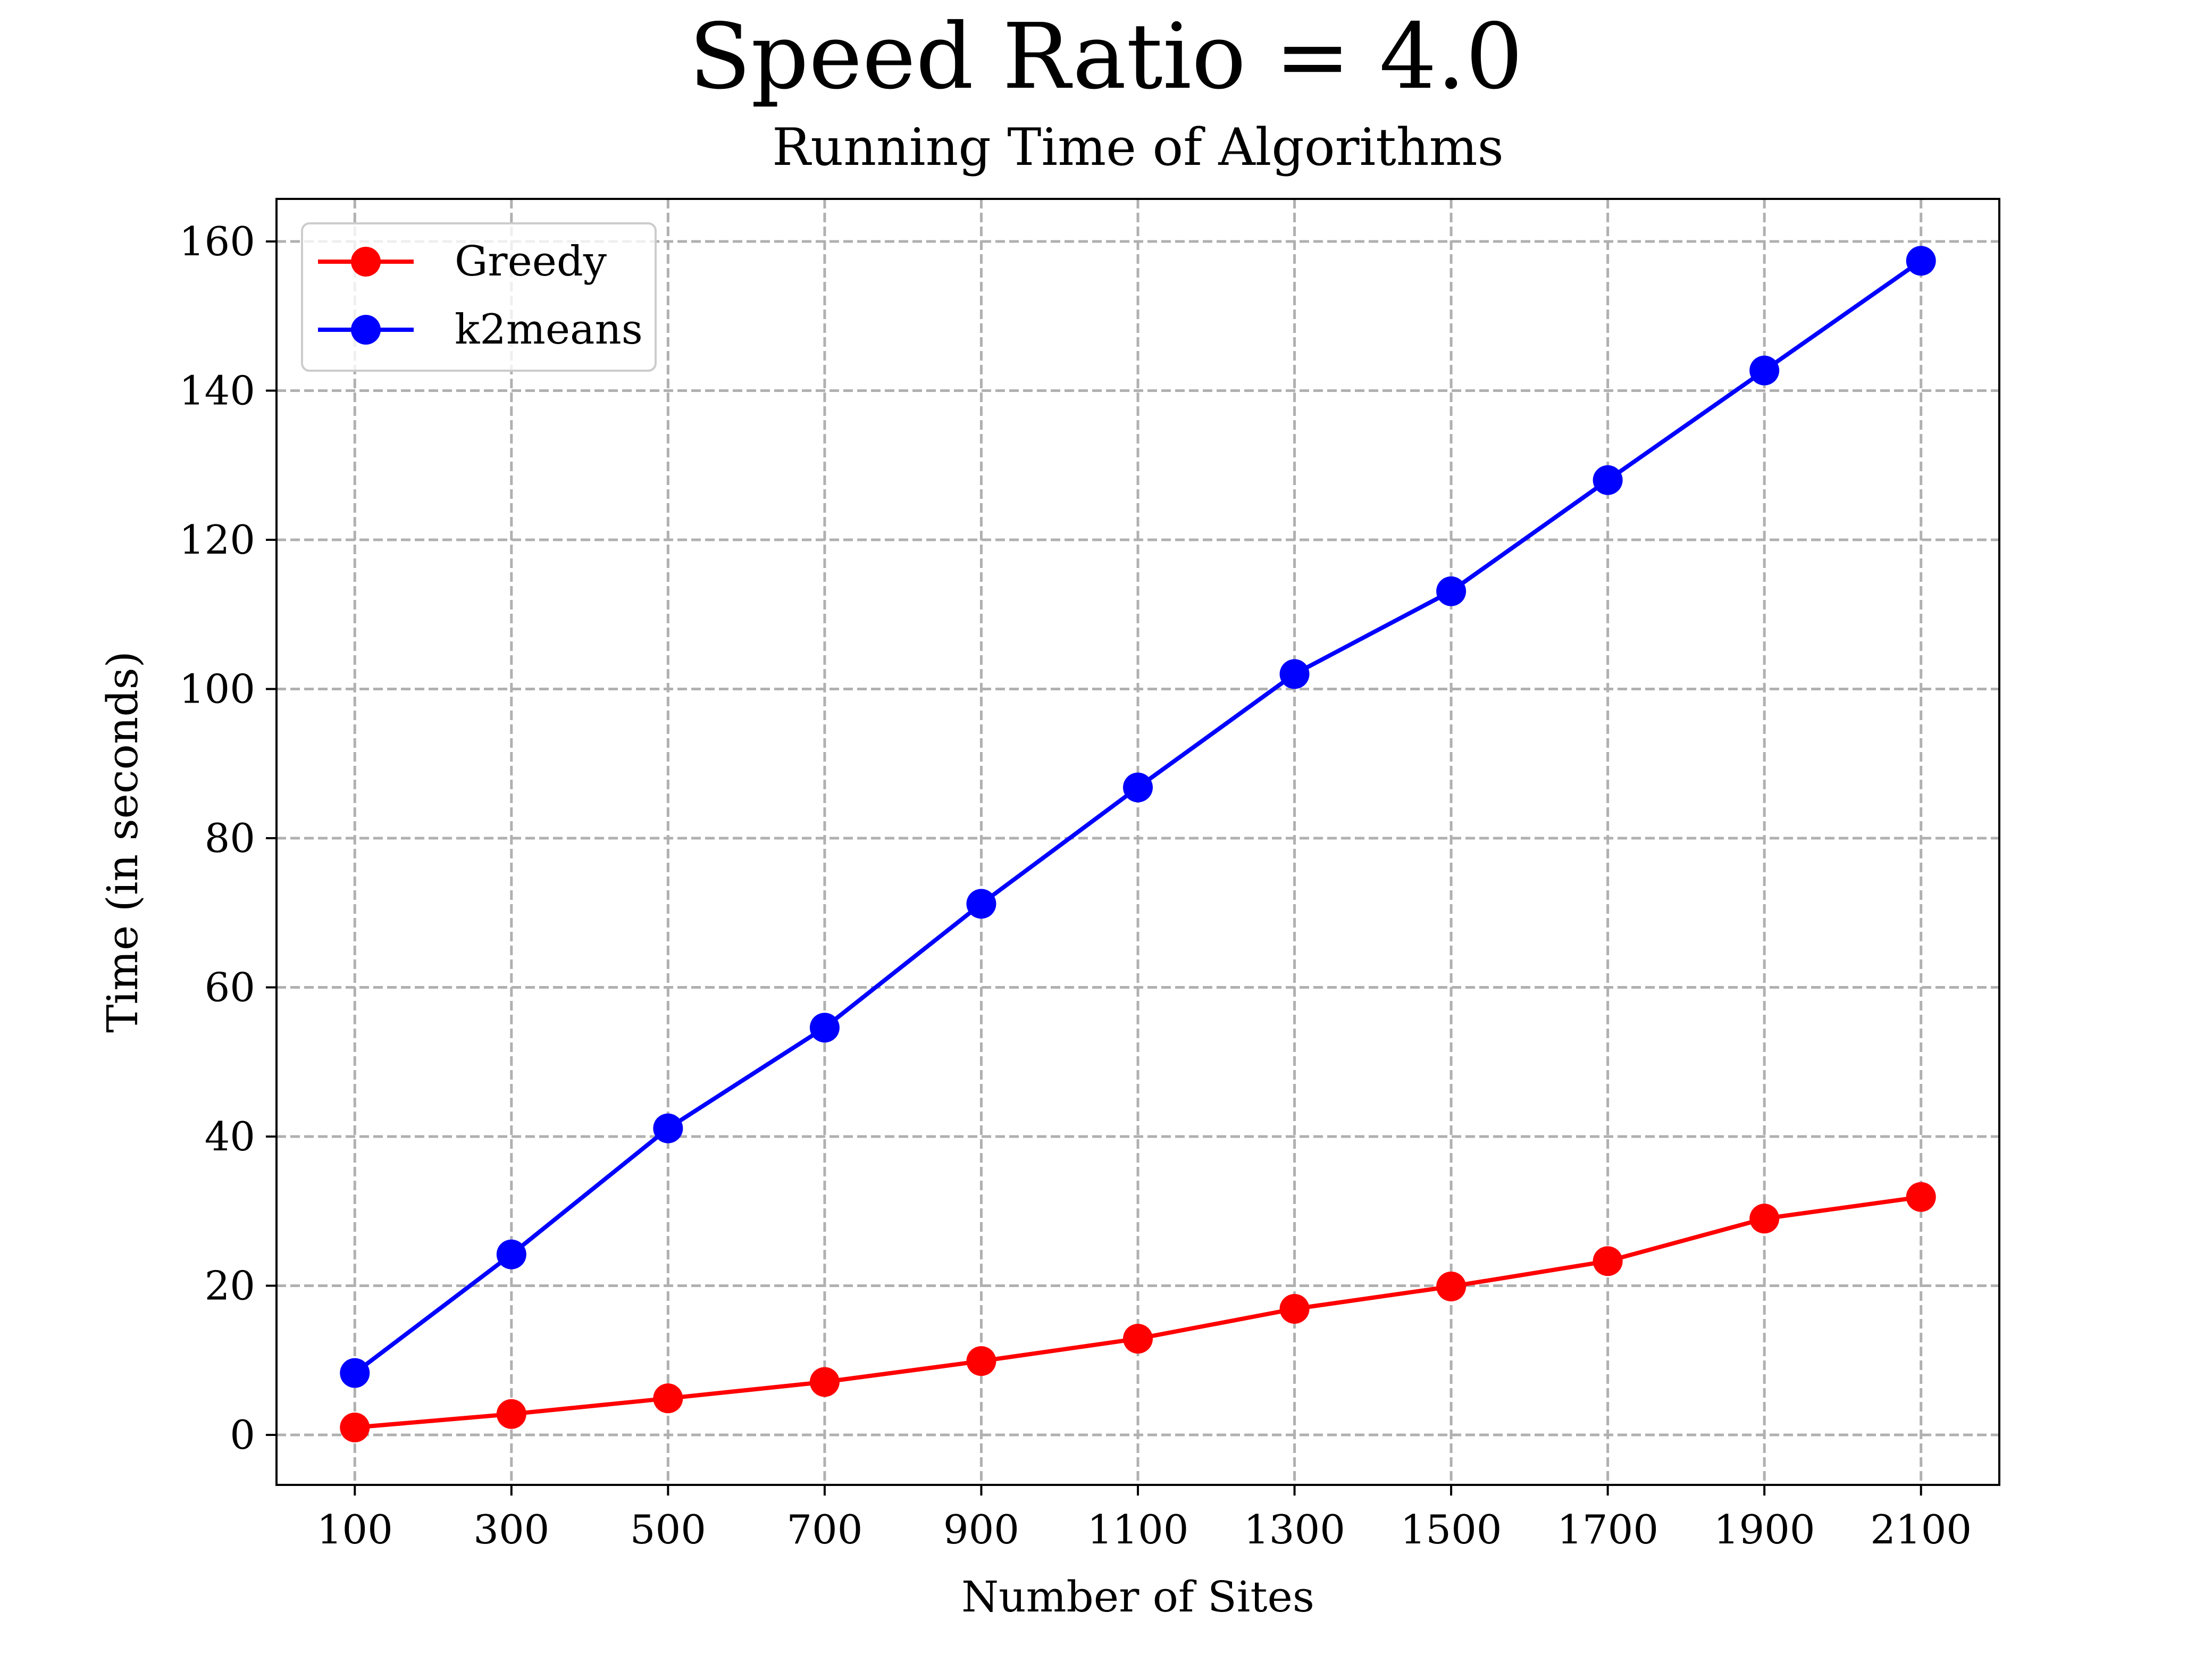 The image size is (2212, 1662). Describe the element at coordinates (217, 688) in the screenshot. I see `y-tick-label: 100` at that location.